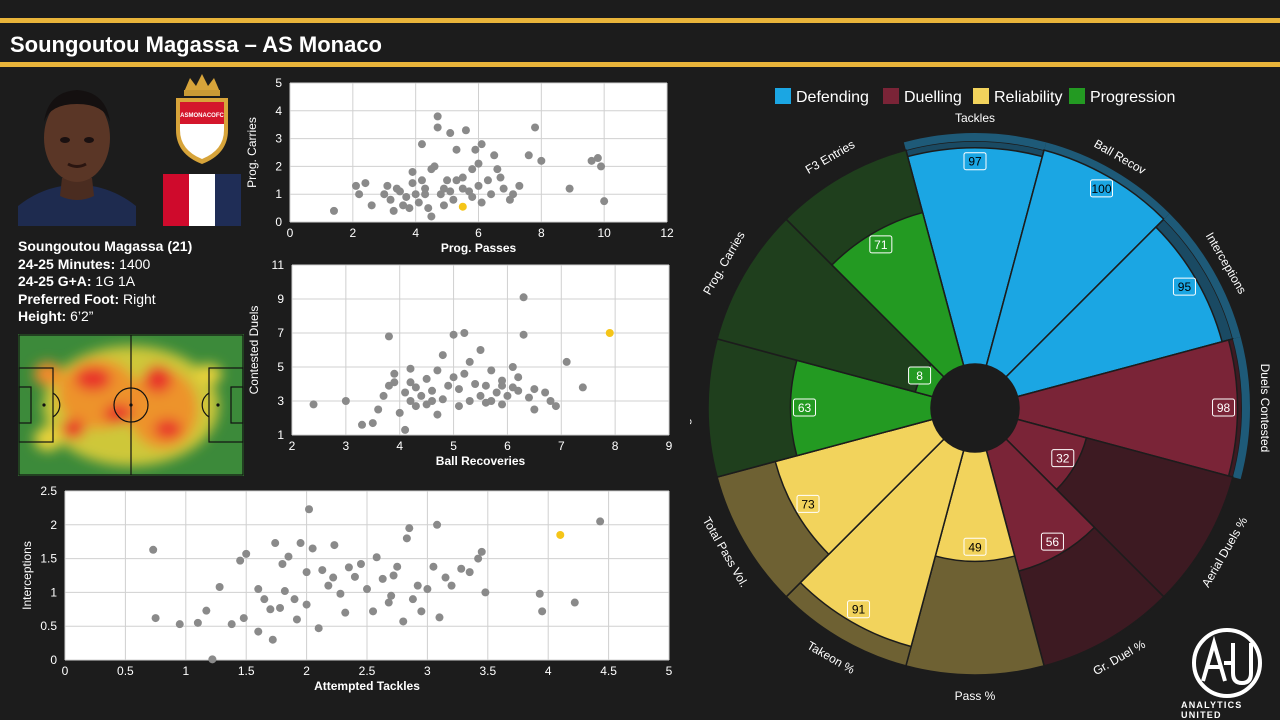  I want to click on logo-text: ANALYTICS UNITED, so click(1212, 710).